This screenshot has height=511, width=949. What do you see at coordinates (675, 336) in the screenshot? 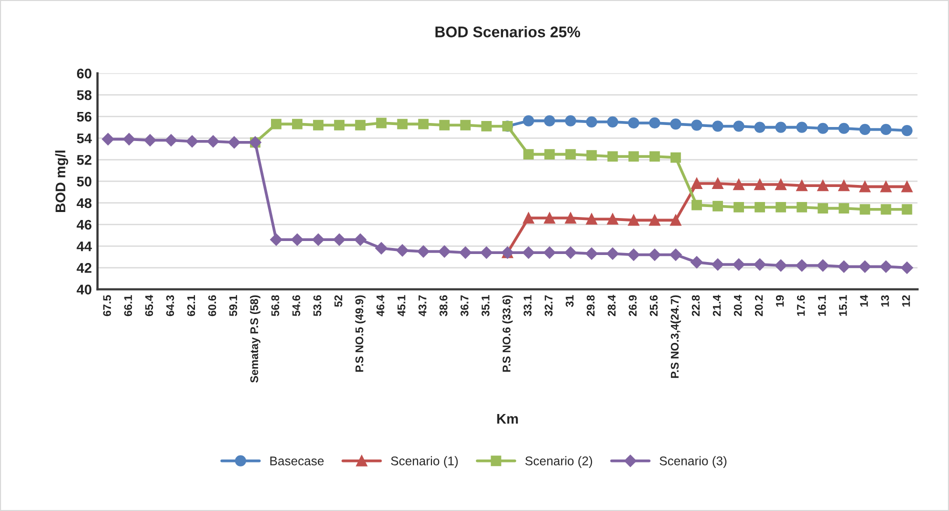
I see `x-tick-label: P.S NO.3,4(24.7)` at bounding box center [675, 336].